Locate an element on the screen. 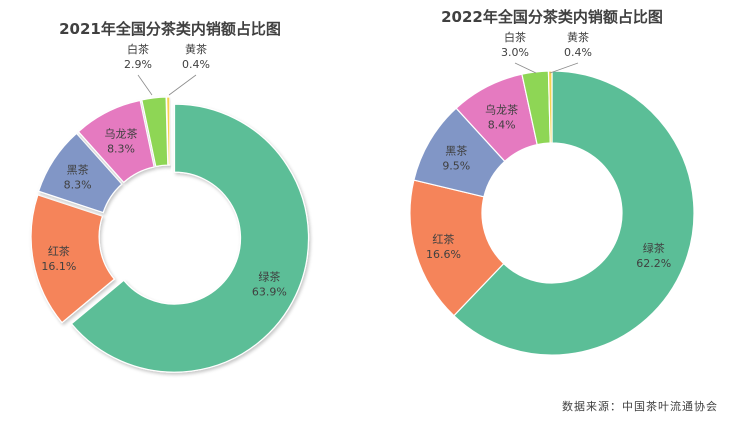 This screenshot has width=732, height=421. slice-label-yellow-tea-2022: 黄茶 is located at coordinates (578, 37).